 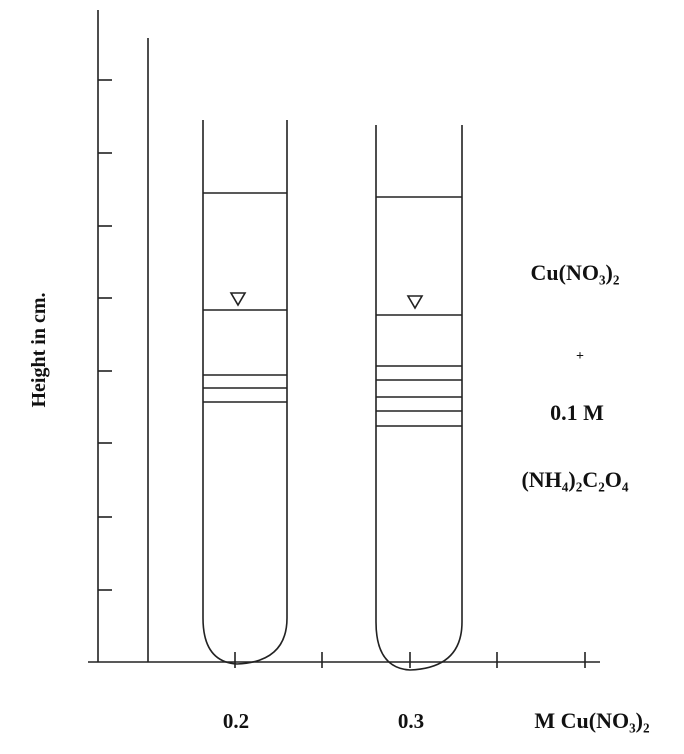 What do you see at coordinates (580, 356) in the screenshot?
I see `annotation-line: +` at bounding box center [580, 356].